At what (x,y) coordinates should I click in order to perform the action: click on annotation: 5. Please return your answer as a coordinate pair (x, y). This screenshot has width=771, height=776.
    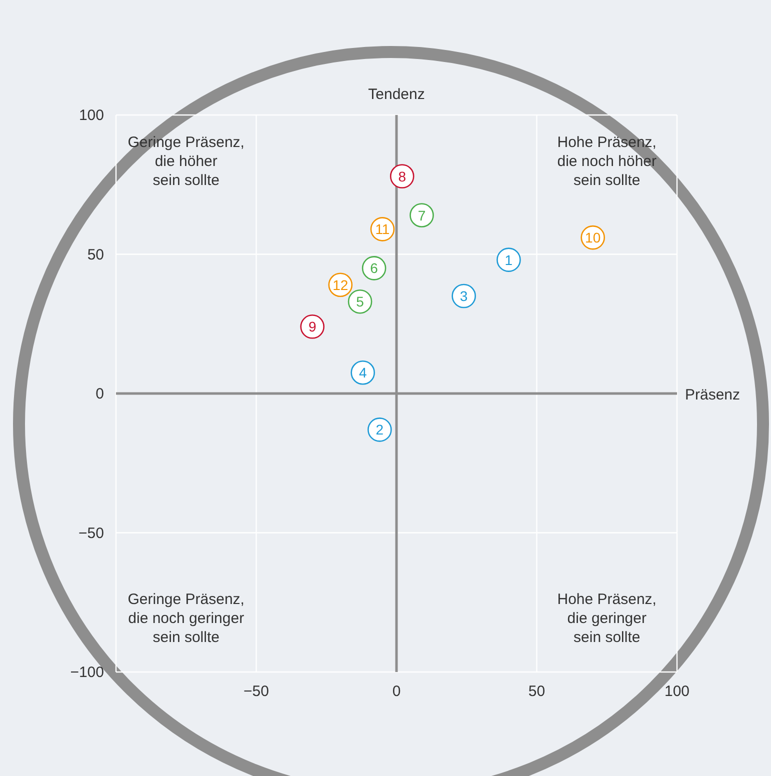
    Looking at the image, I should click on (360, 302).